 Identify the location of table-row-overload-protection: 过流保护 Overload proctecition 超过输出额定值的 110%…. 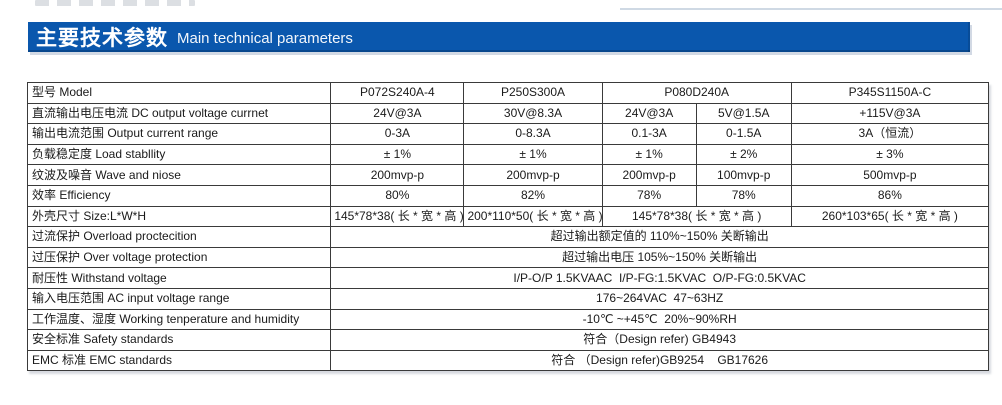
(507, 237).